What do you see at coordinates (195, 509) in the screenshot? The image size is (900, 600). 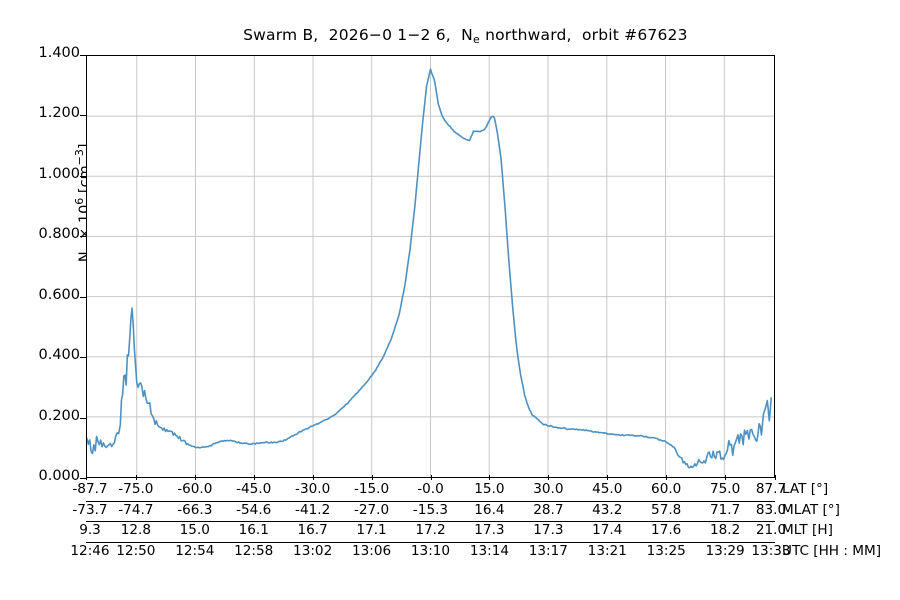 I see `x-tick-label: -66.3` at bounding box center [195, 509].